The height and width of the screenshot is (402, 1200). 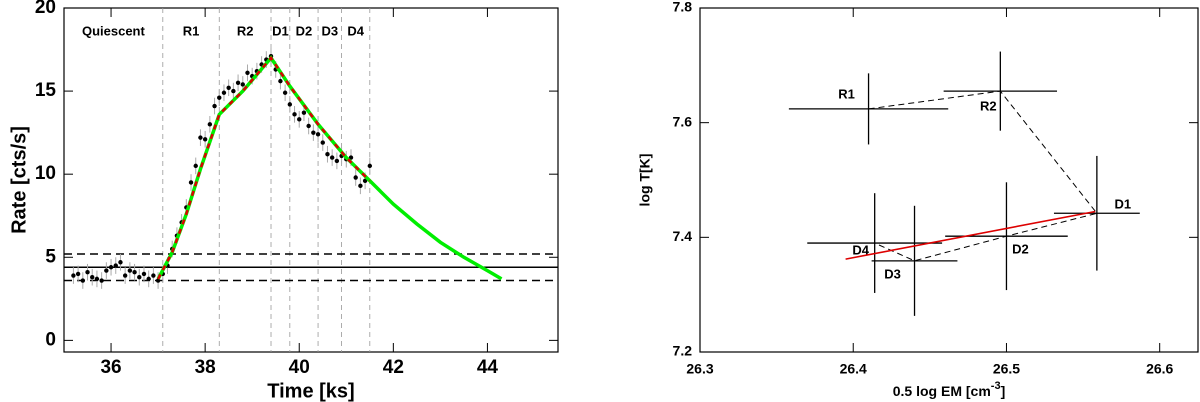 What do you see at coordinates (683, 121) in the screenshot?
I see `y-tick-label: 7.6` at bounding box center [683, 121].